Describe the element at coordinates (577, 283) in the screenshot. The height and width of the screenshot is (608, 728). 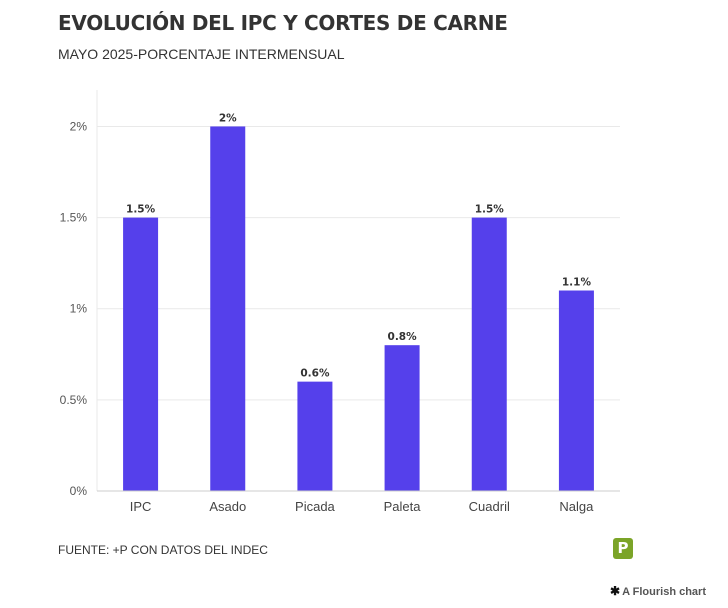
I see `bar-value-label: 1.1%` at that location.